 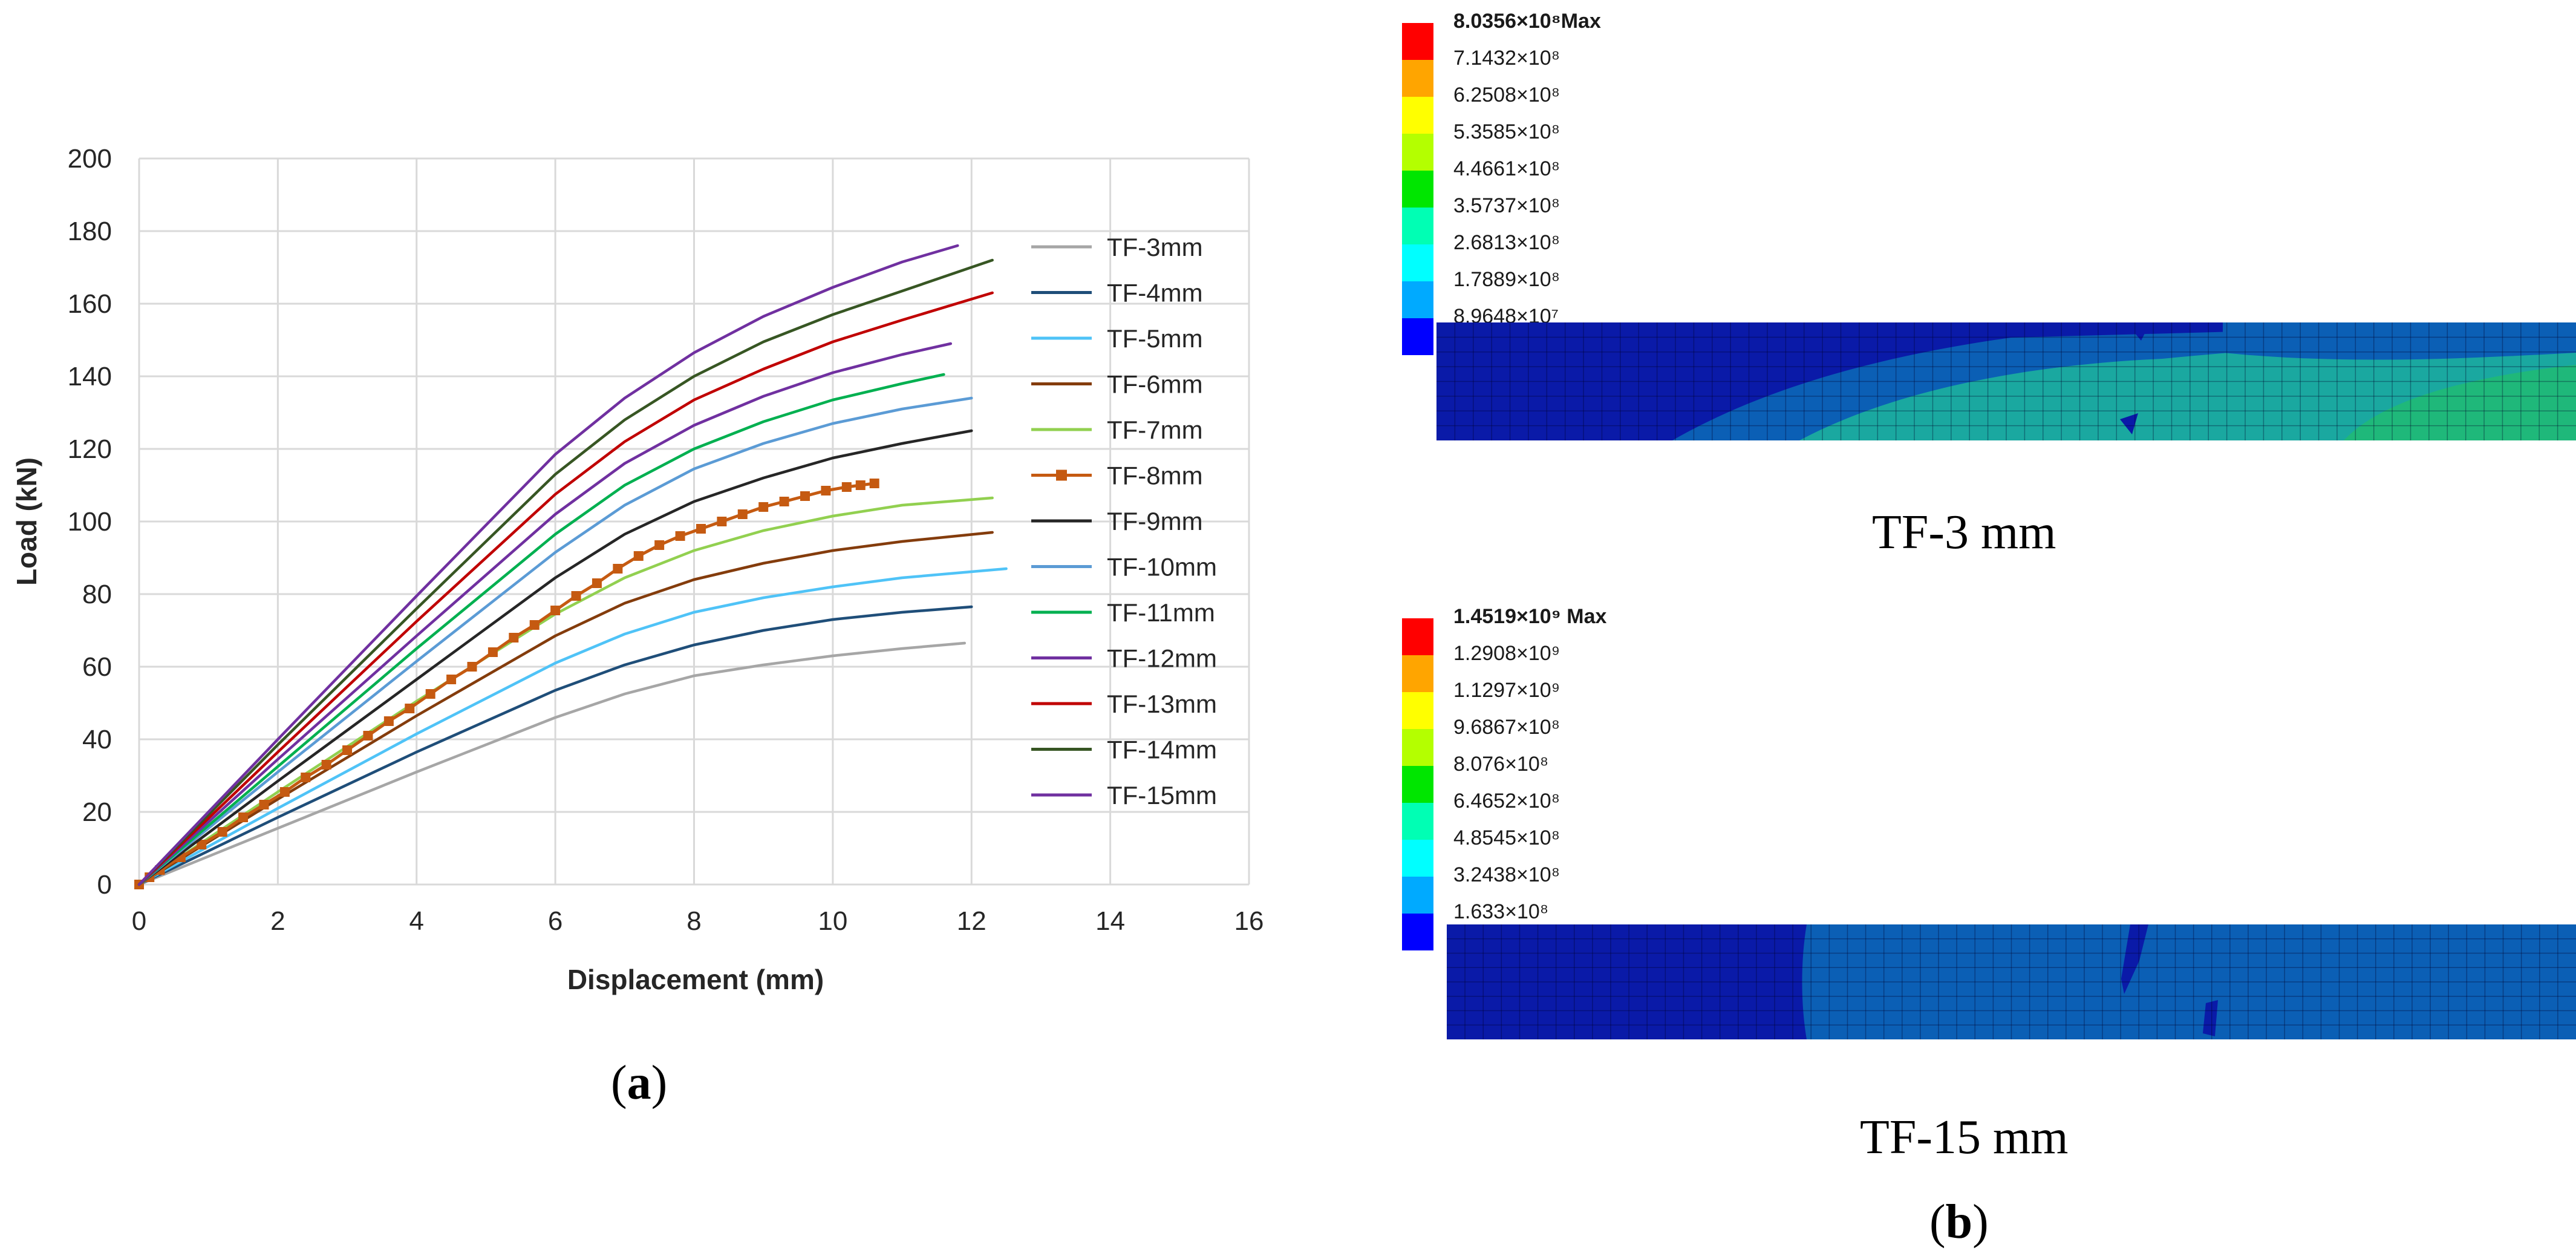 I want to click on x-axis-label: Displacement (mm), so click(x=696, y=979).